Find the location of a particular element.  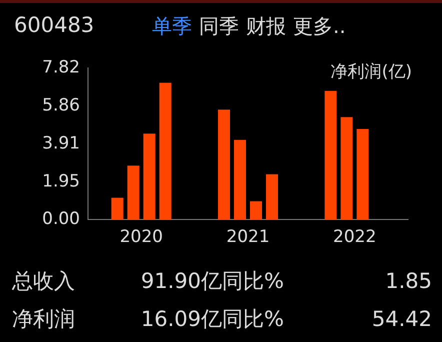

text: 财报 is located at coordinates (266, 26).